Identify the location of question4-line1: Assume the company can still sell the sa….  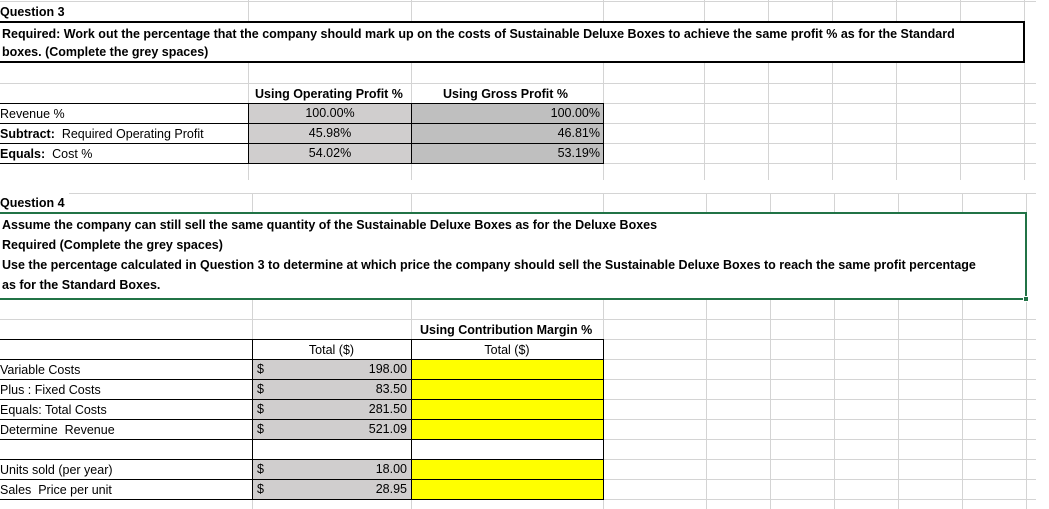
(330, 225).